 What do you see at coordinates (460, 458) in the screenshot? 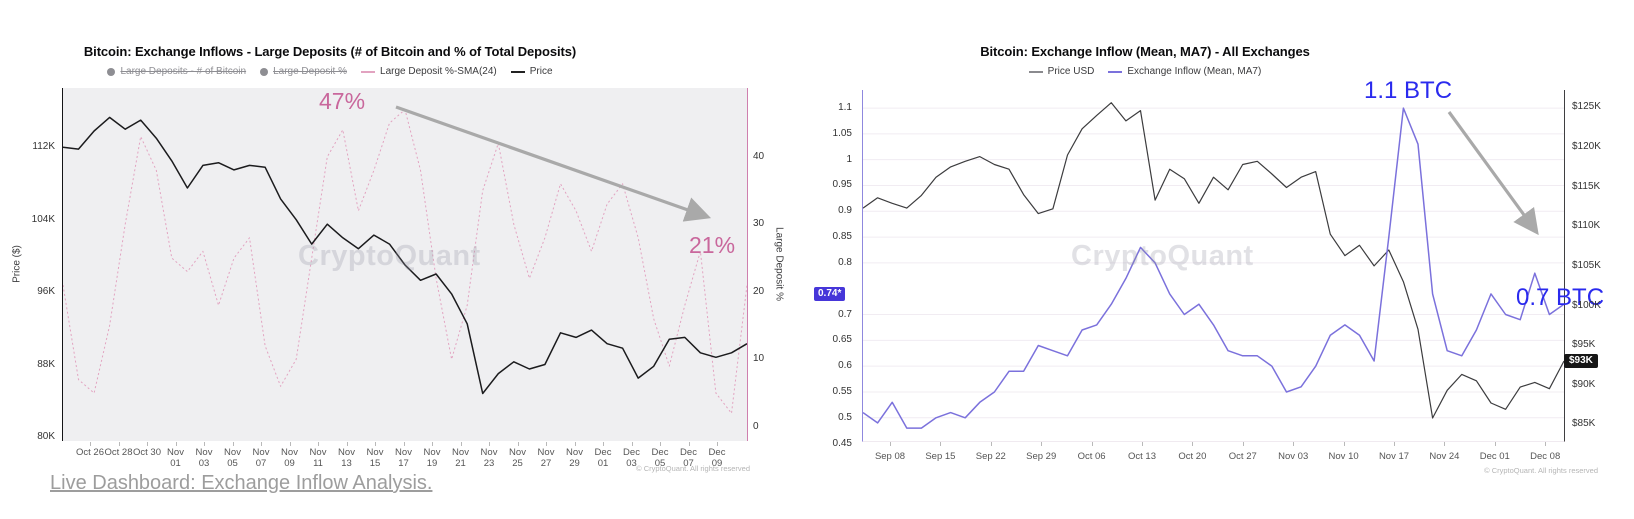
I see `x-tick: Nov 21` at bounding box center [460, 458].